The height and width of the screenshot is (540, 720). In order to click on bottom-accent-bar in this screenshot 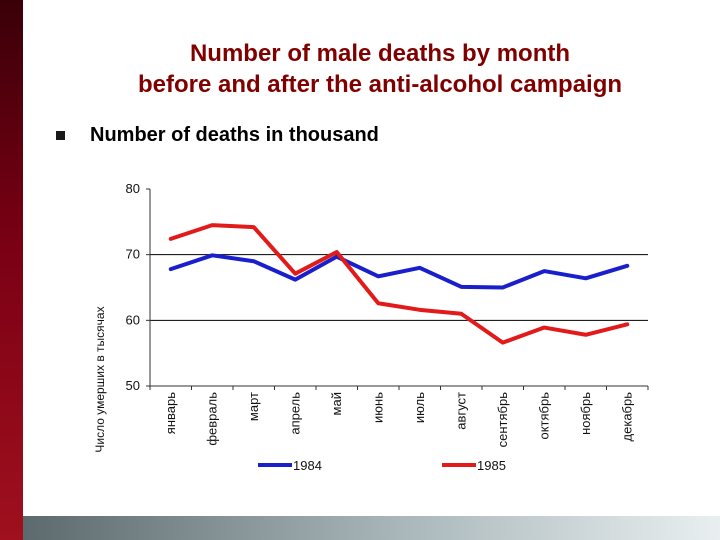, I will do `click(371, 528)`.